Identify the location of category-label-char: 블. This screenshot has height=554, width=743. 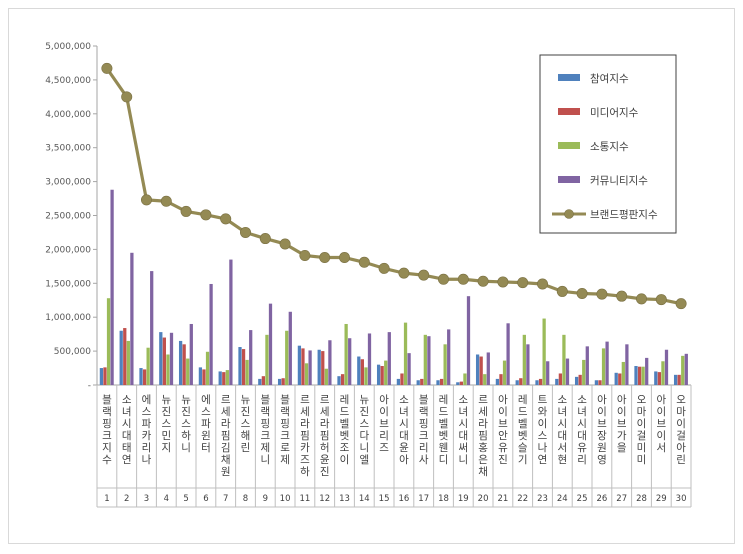
(424, 400).